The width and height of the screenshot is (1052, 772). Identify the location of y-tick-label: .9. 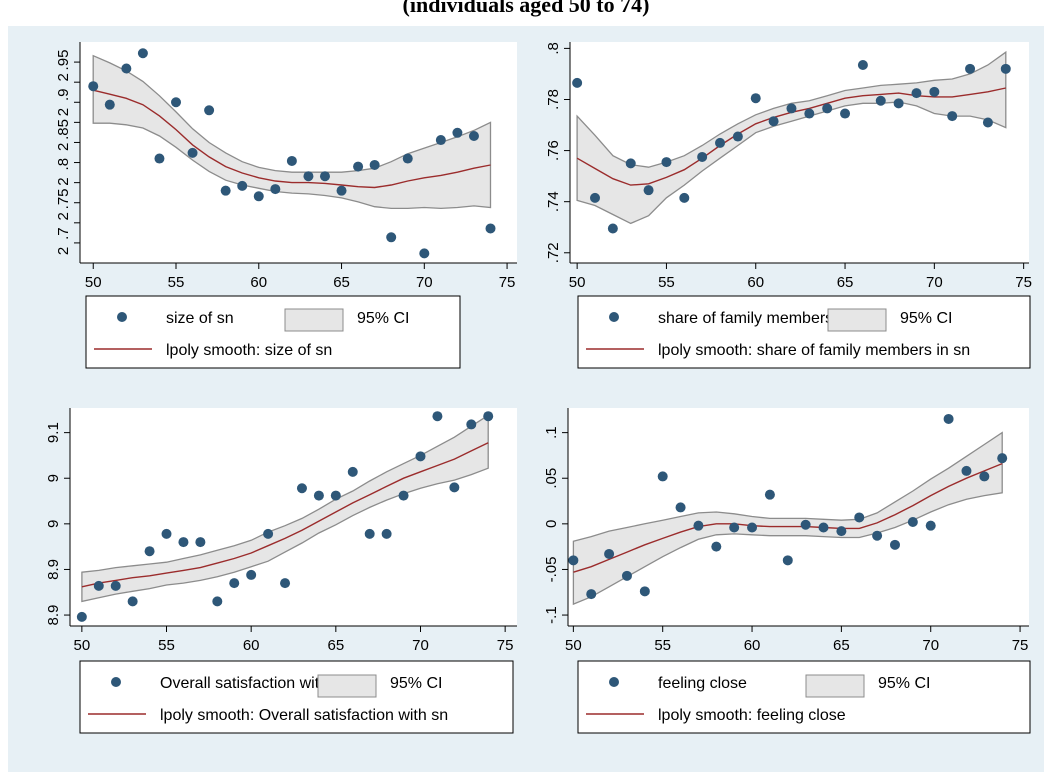
(63, 94).